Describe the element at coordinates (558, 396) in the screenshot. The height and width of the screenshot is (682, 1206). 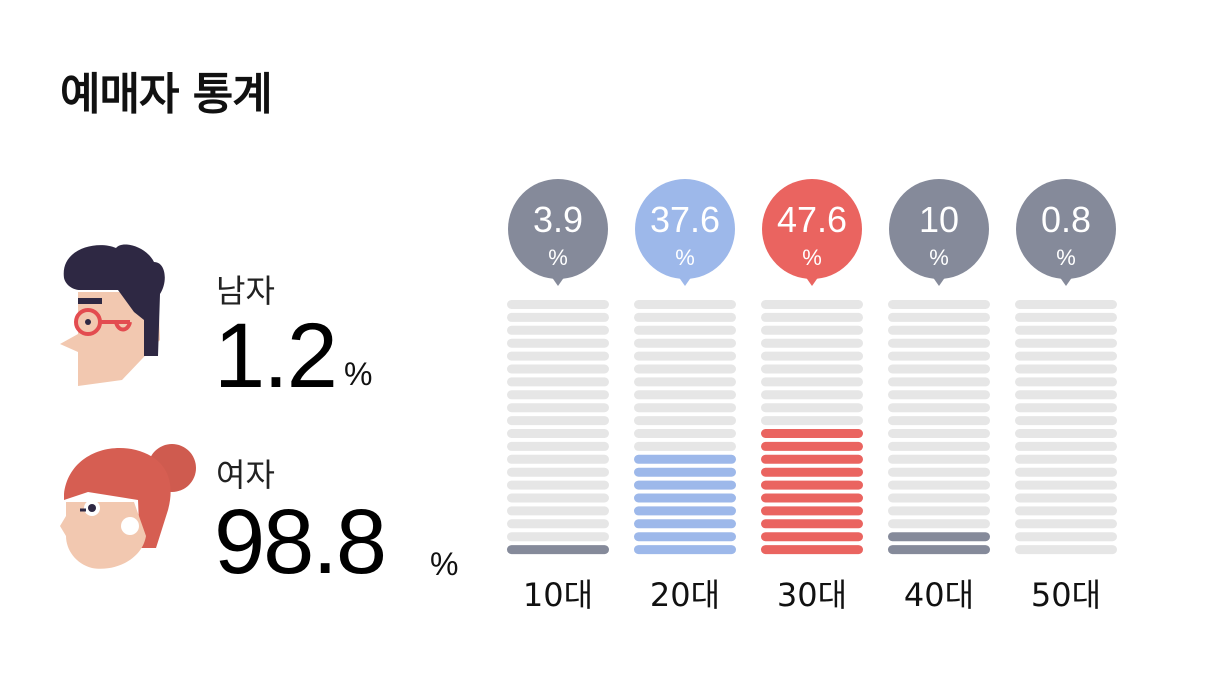
I see `age-group-1: 3.9% 10대` at that location.